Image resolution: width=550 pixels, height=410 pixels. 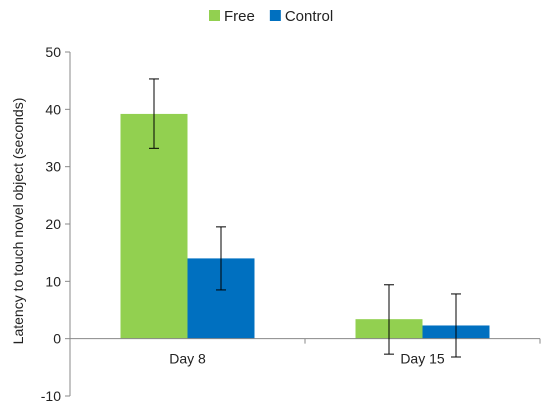 What do you see at coordinates (422, 359) in the screenshot?
I see `x-tick-label: Day 15` at bounding box center [422, 359].